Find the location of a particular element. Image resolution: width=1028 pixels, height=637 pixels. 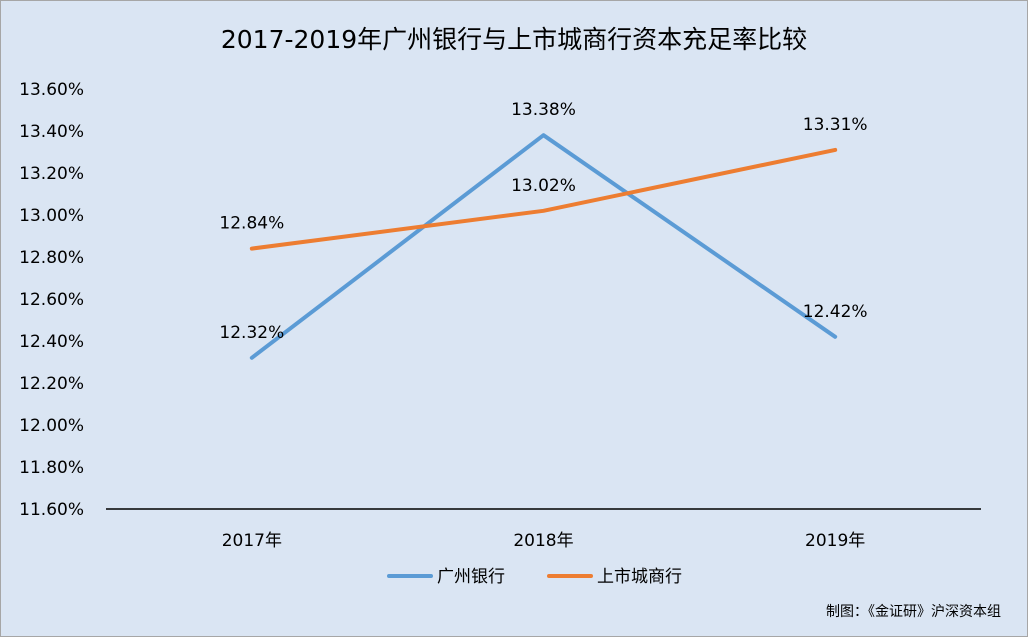

y-tick-label: 11.80% is located at coordinates (51, 468).